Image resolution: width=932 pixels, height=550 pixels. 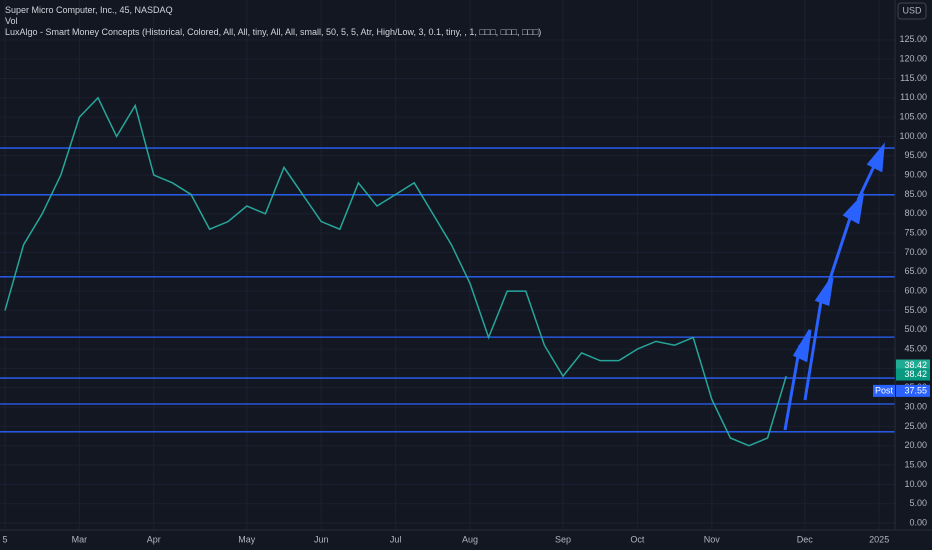 I want to click on x-tick-label: Sep, so click(x=563, y=539).